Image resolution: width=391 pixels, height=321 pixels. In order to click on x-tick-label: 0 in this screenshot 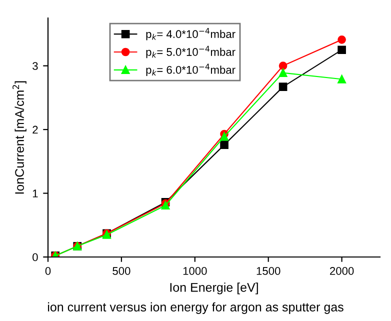, I will do `click(48, 271)`.